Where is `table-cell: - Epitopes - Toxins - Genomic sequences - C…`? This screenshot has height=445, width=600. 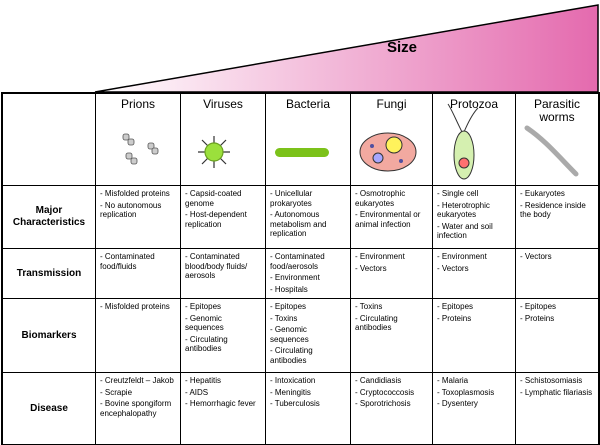
table-cell: - Epitopes - Toxins - Genomic sequences - C… is located at coordinates (308, 336).